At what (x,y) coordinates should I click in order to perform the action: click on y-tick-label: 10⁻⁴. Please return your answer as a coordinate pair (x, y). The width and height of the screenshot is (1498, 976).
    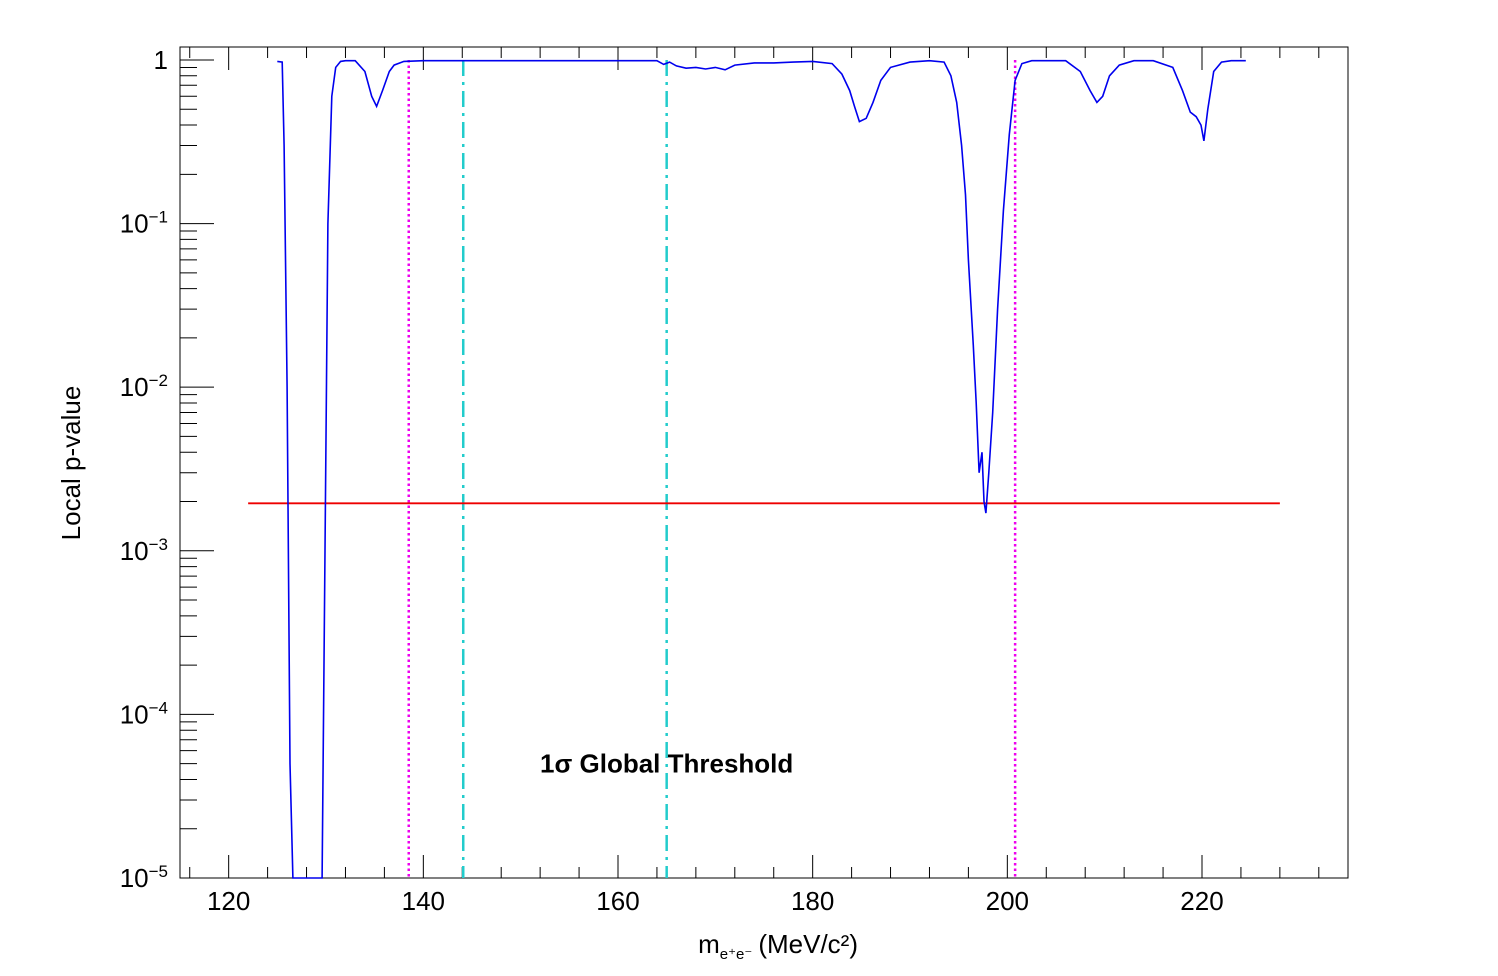
    Looking at the image, I should click on (144, 713).